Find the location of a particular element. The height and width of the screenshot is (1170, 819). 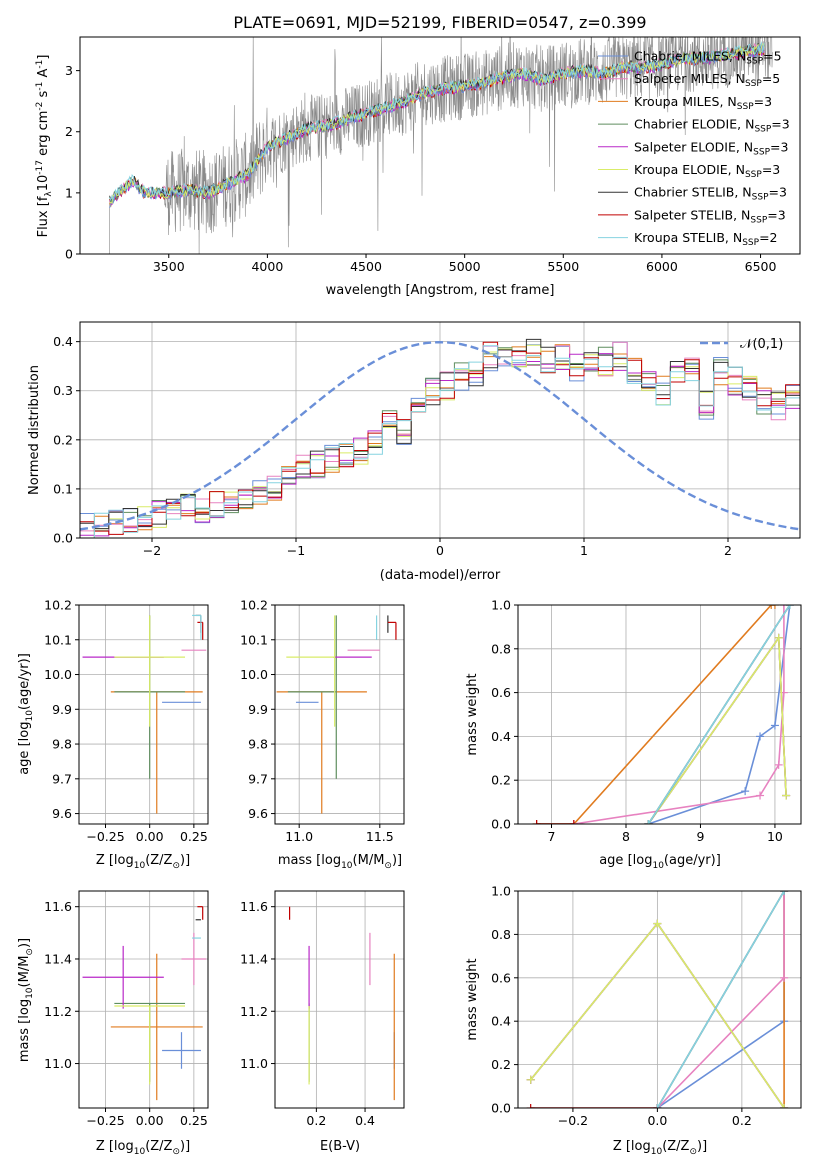

y-tick-label: 1 is located at coordinates (69, 192).